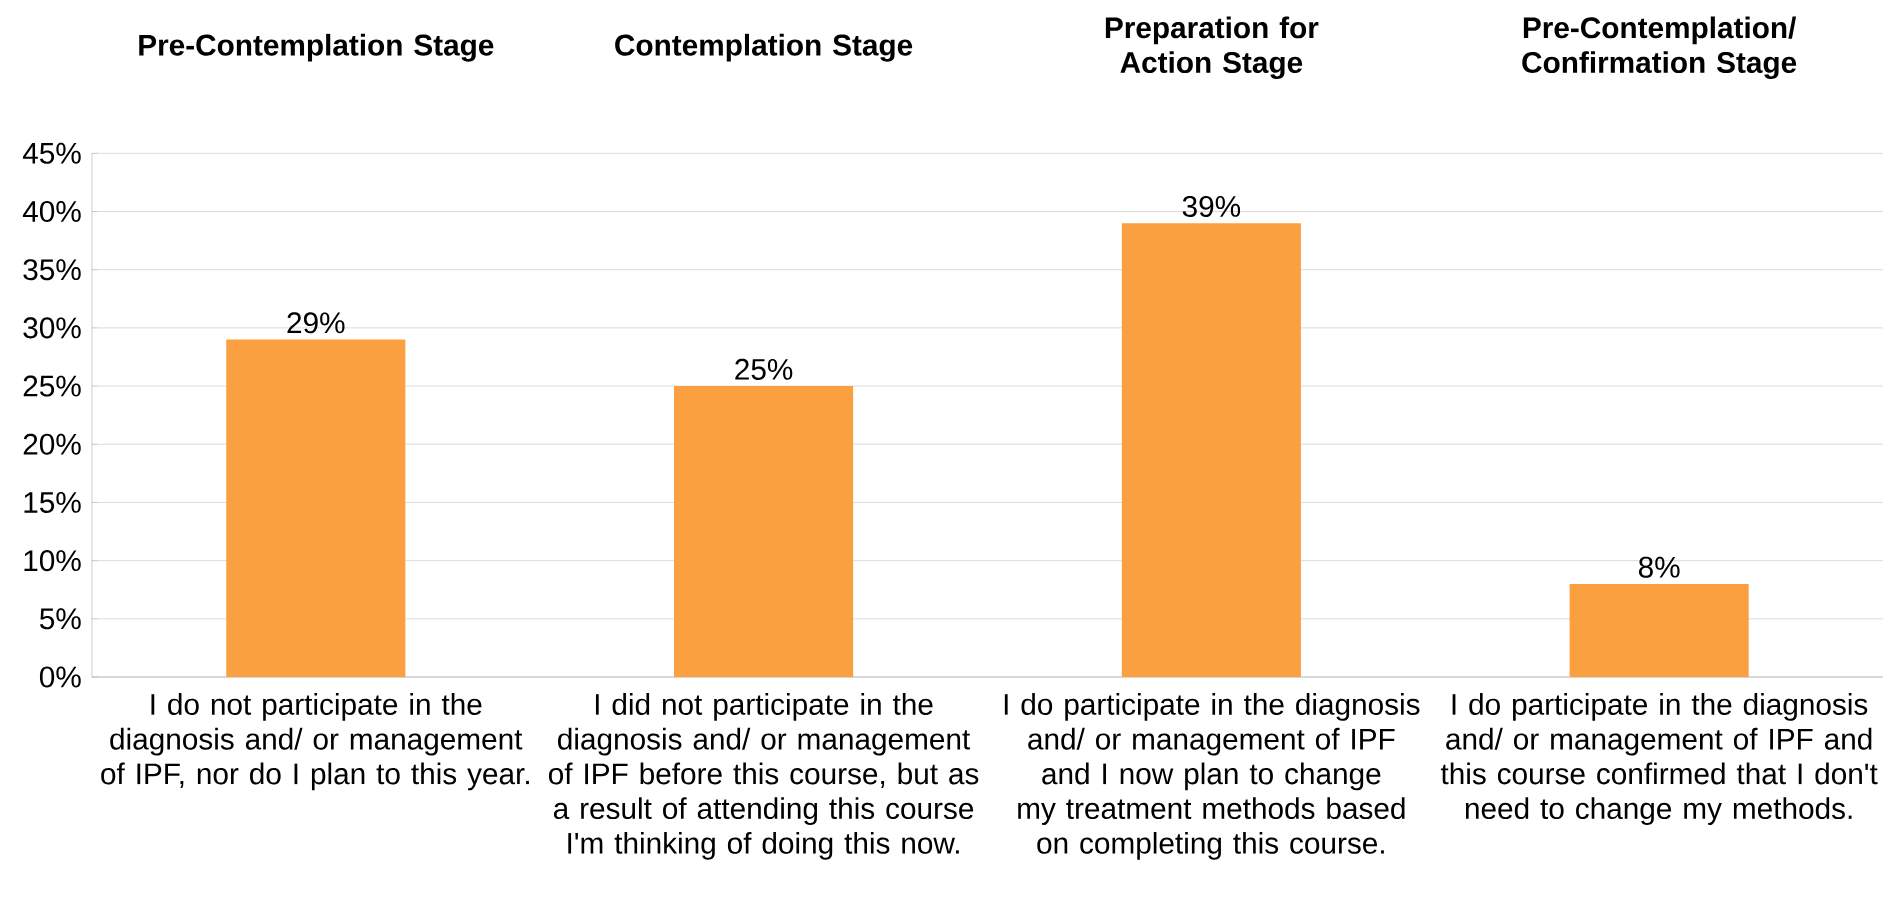 The height and width of the screenshot is (909, 1887). What do you see at coordinates (60, 619) in the screenshot?
I see `y-tick-label: 5%` at bounding box center [60, 619].